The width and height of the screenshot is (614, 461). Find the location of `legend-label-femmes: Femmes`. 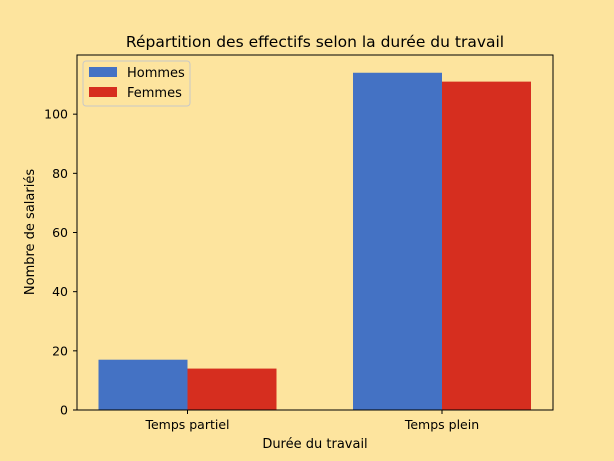

legend-label-femmes: Femmes is located at coordinates (154, 93).